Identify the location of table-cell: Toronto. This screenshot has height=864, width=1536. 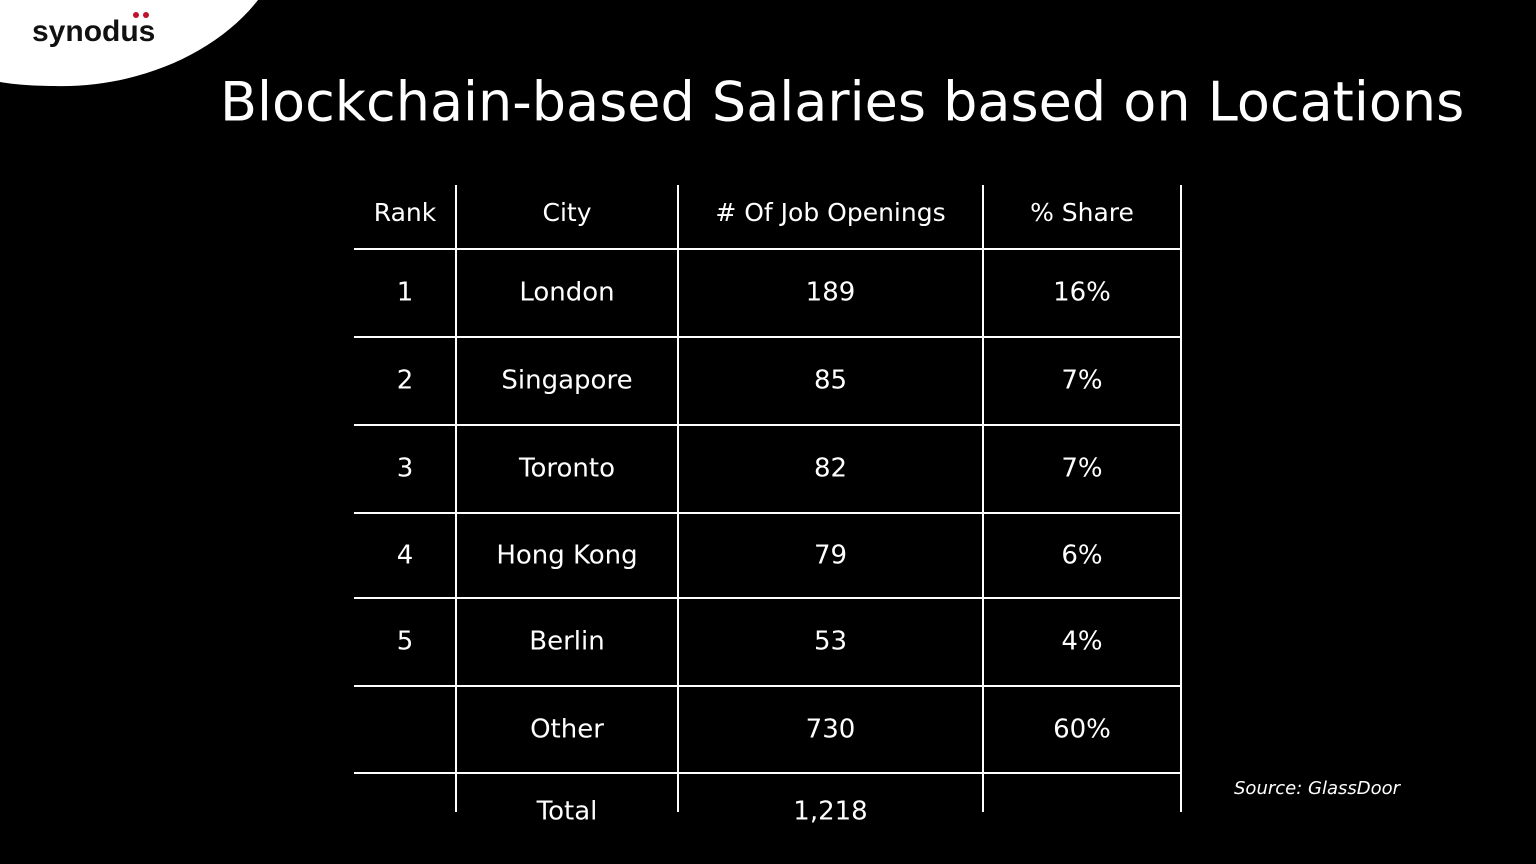
(566, 469).